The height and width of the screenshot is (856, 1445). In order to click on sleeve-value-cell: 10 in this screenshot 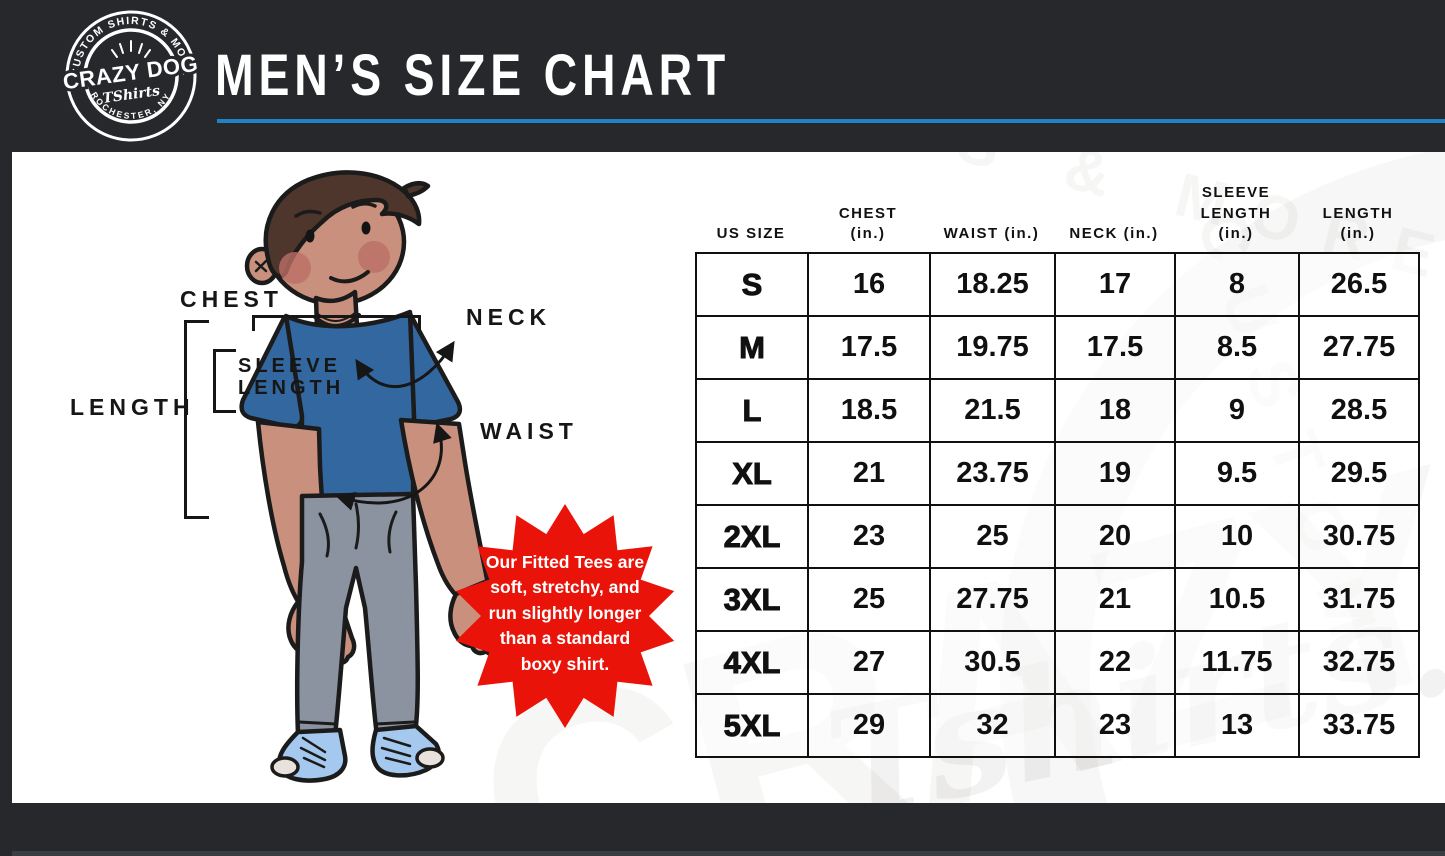, I will do `click(1237, 536)`.